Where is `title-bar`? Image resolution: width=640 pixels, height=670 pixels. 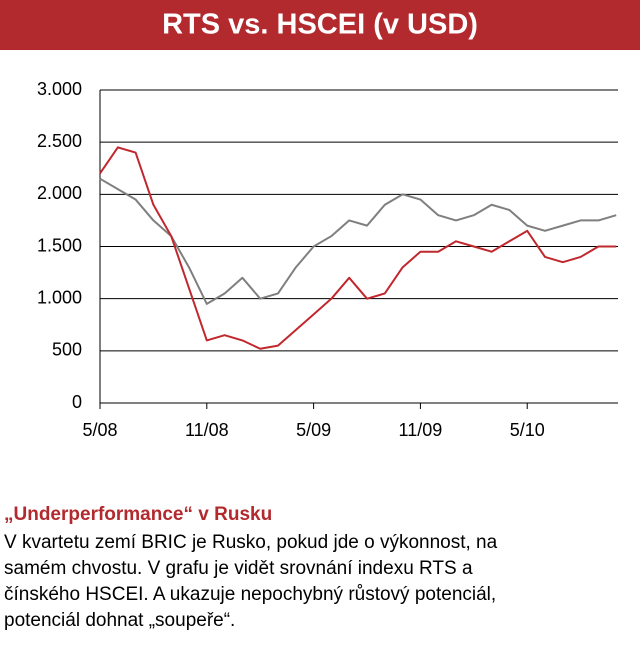
title-bar is located at coordinates (320, 25).